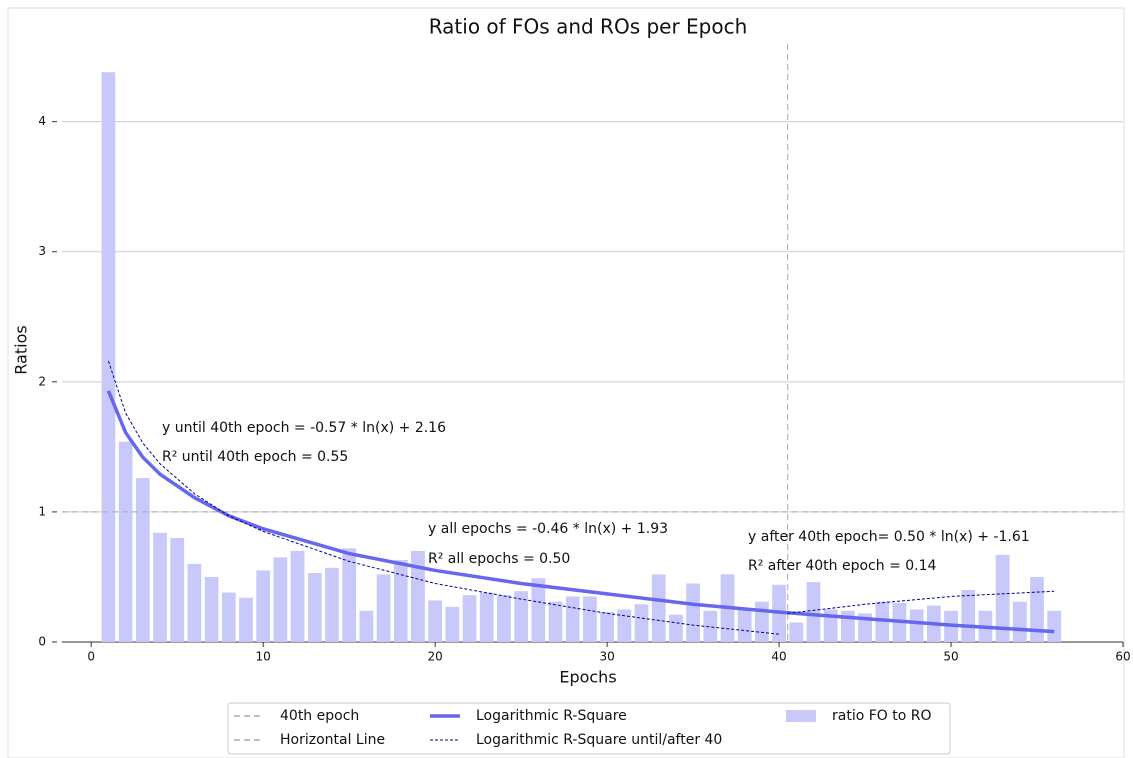  I want to click on x-tick-label: 60, so click(1122, 657).